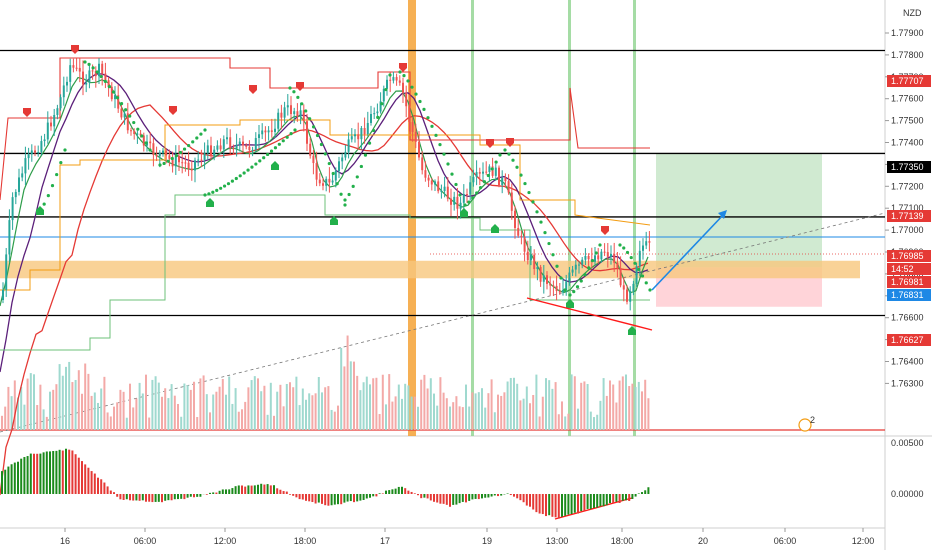 This screenshot has height=550, width=932. Describe the element at coordinates (334, 220) in the screenshot. I see `buy-signal-marker` at that location.